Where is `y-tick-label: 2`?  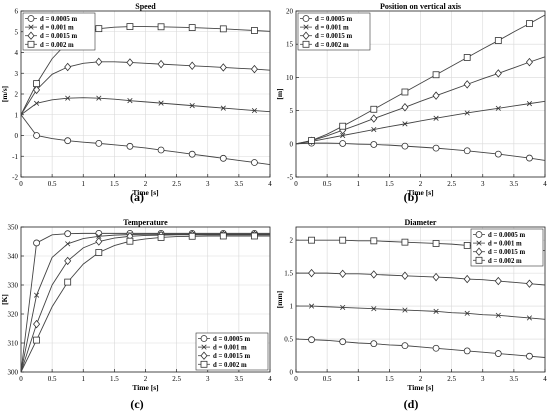 y-tick-label: 2 is located at coordinates (292, 241).